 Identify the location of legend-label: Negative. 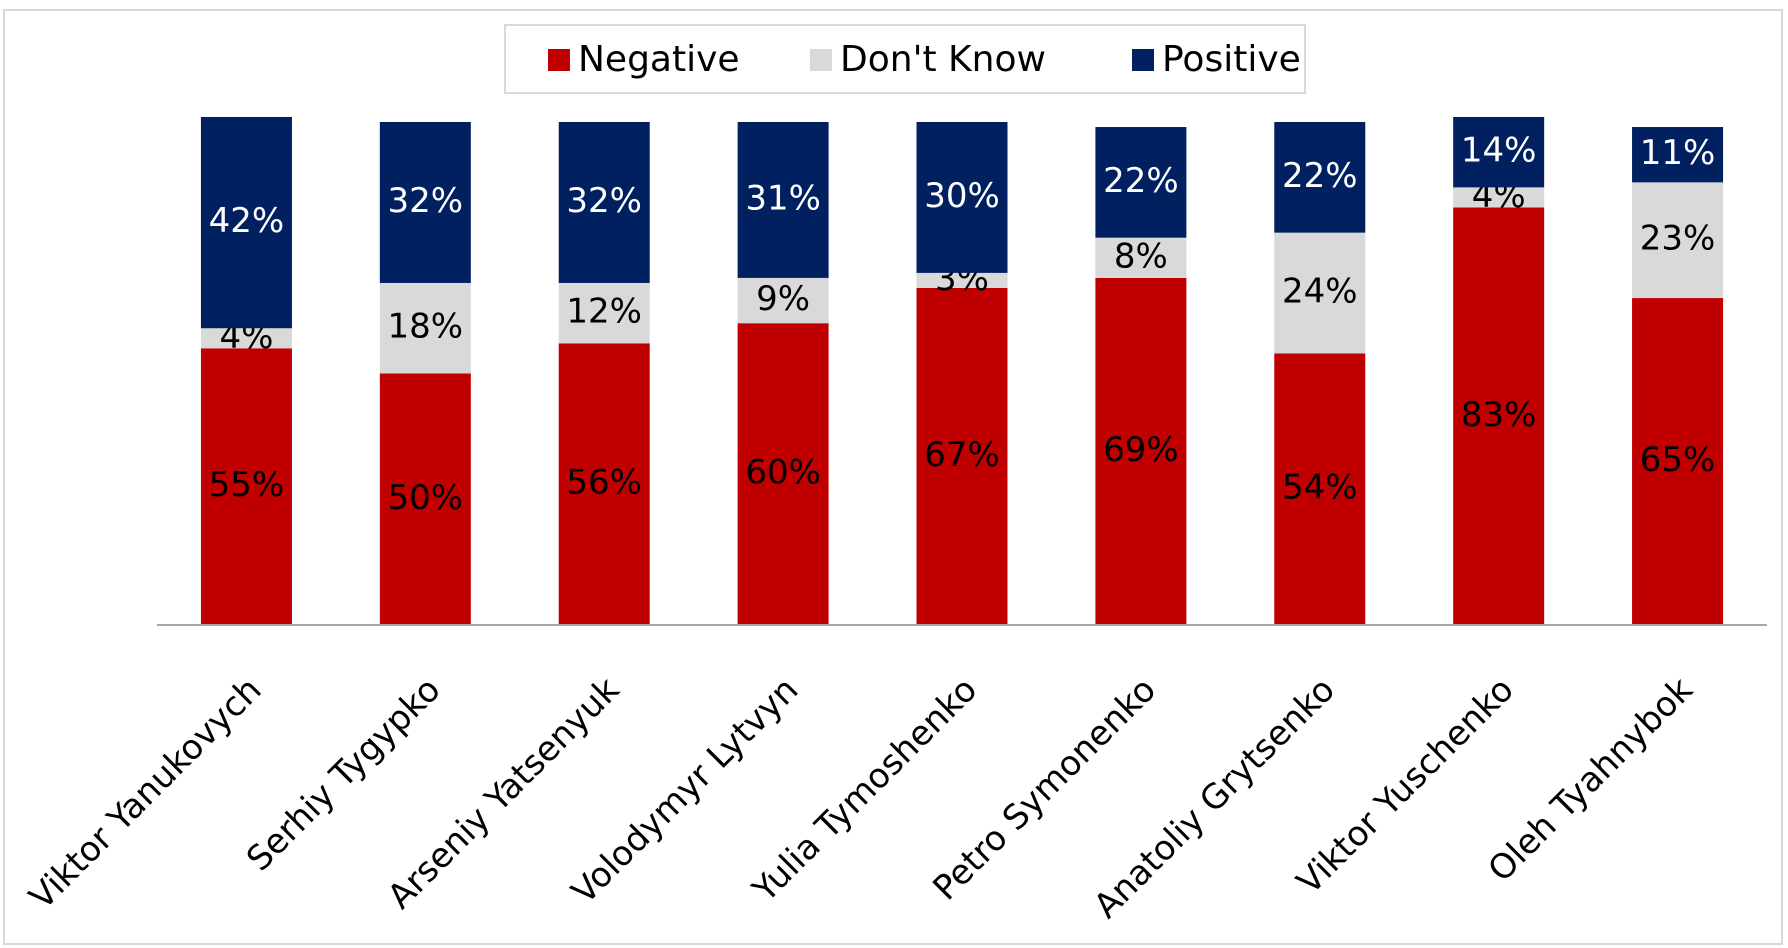
(659, 59).